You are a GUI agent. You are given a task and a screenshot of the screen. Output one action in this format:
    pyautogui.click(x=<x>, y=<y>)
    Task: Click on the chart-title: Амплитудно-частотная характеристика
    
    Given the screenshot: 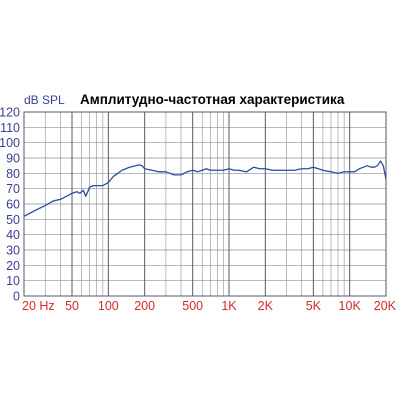 What is the action you would take?
    pyautogui.click(x=212, y=99)
    